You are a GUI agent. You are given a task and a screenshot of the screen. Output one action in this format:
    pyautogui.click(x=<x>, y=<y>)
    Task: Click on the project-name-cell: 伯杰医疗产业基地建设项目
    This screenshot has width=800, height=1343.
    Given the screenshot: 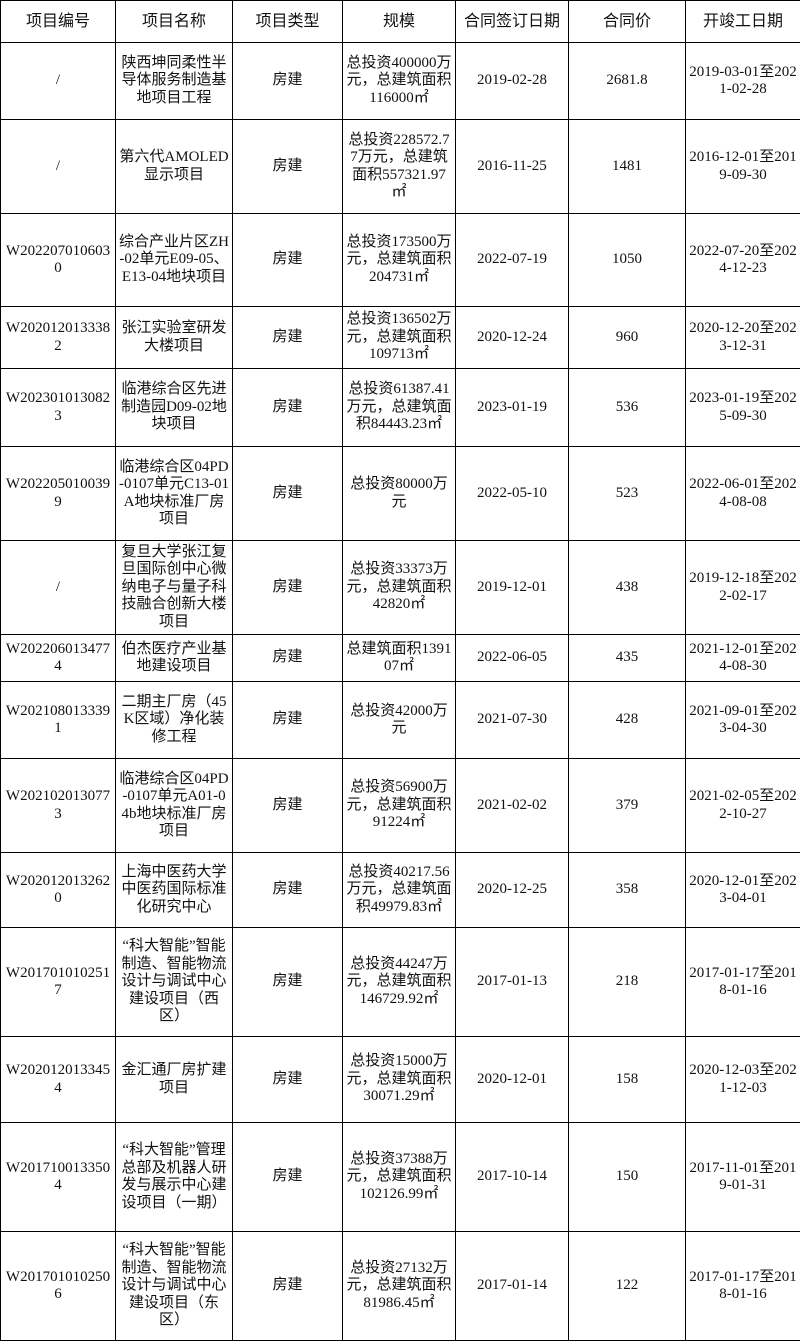 What is the action you would take?
    pyautogui.click(x=174, y=658)
    